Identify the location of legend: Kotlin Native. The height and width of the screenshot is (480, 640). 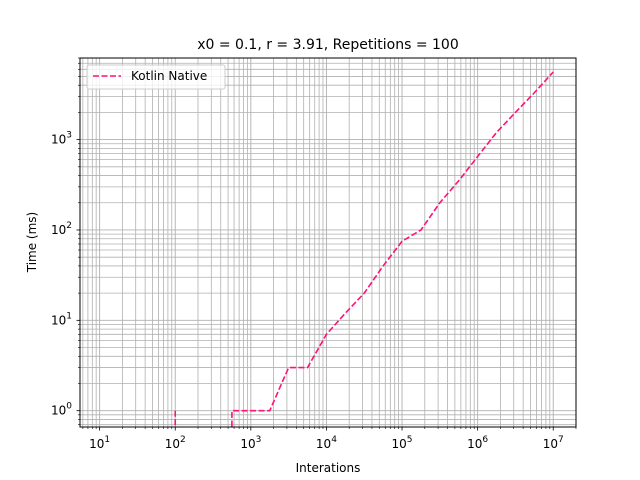
(156, 77).